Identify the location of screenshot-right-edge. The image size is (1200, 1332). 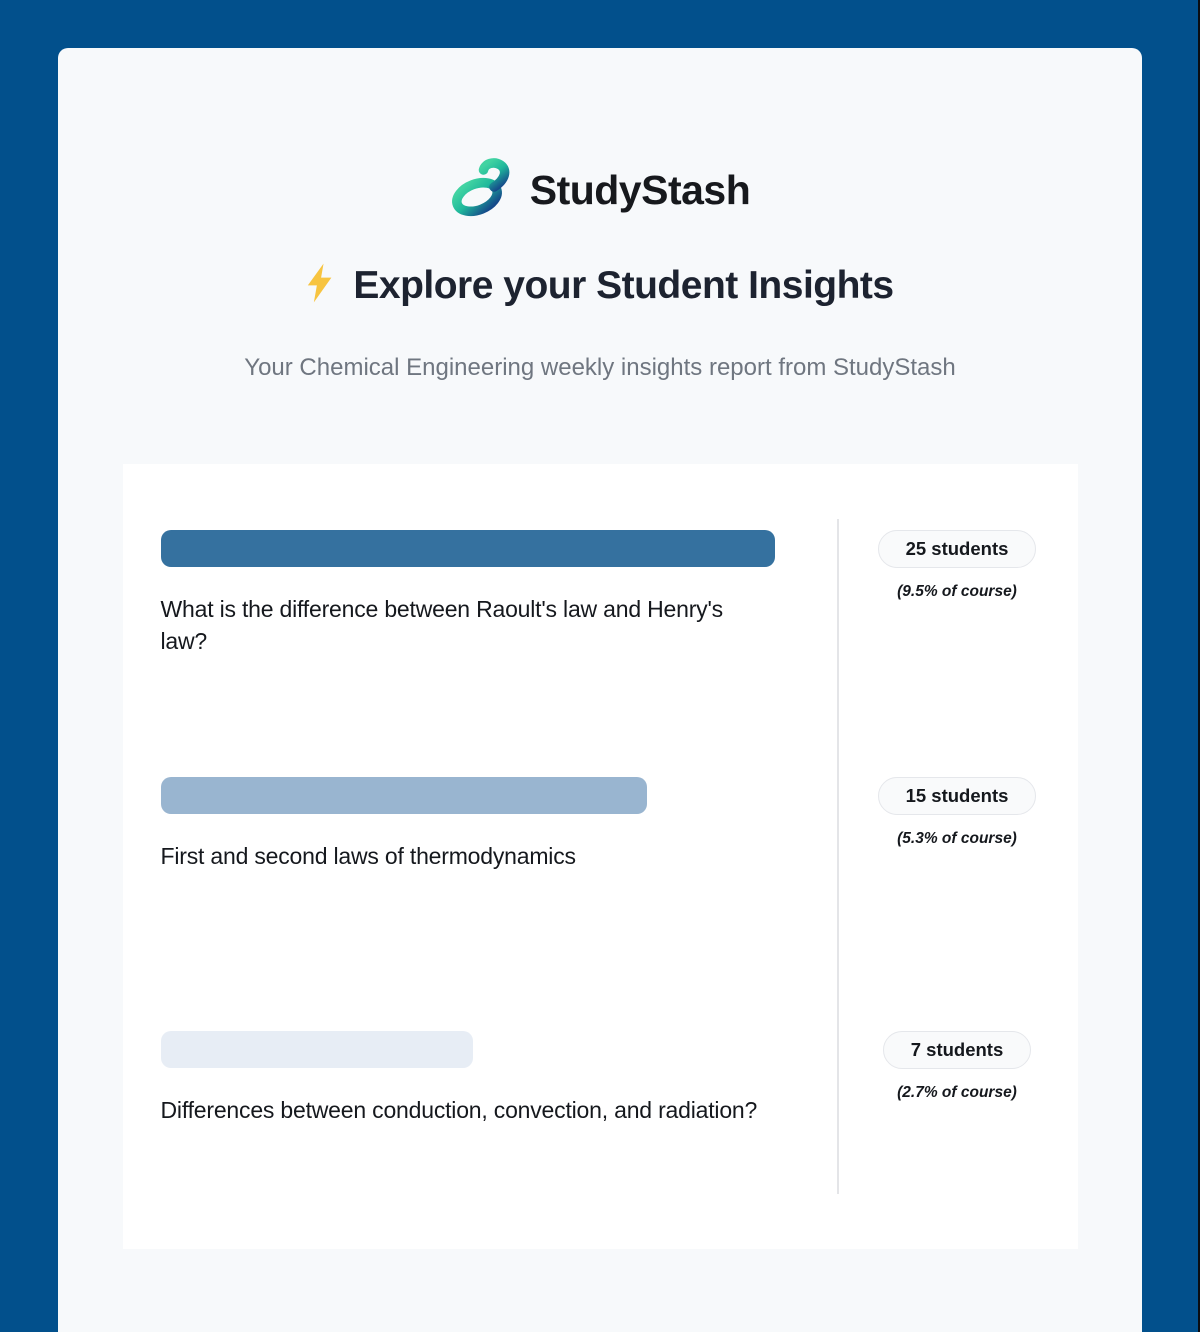
(1199, 666).